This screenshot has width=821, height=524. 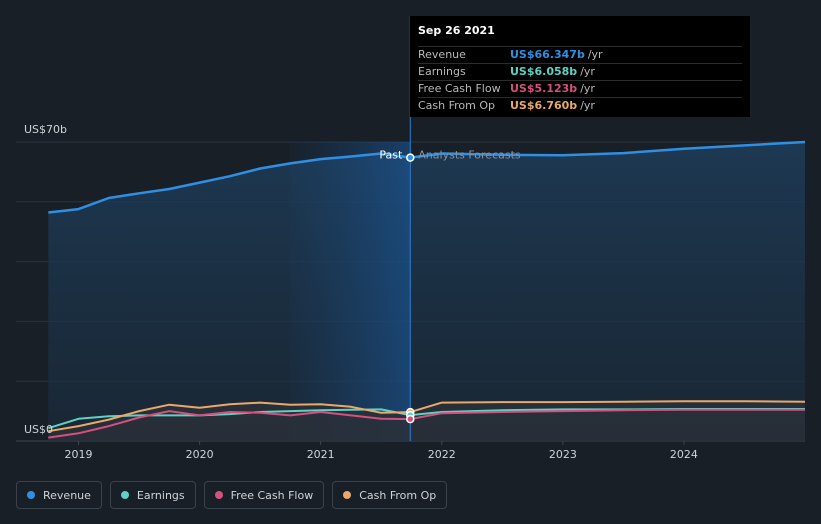 I want to click on tooltip-label: Revenue, so click(x=442, y=54).